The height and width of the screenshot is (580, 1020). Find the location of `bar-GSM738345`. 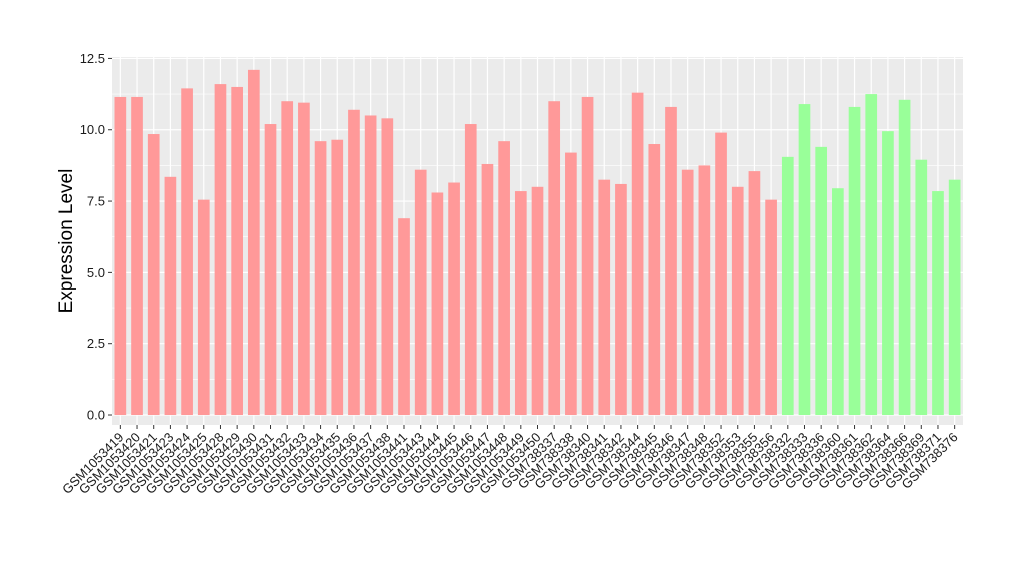

bar-GSM738345 is located at coordinates (654, 280).